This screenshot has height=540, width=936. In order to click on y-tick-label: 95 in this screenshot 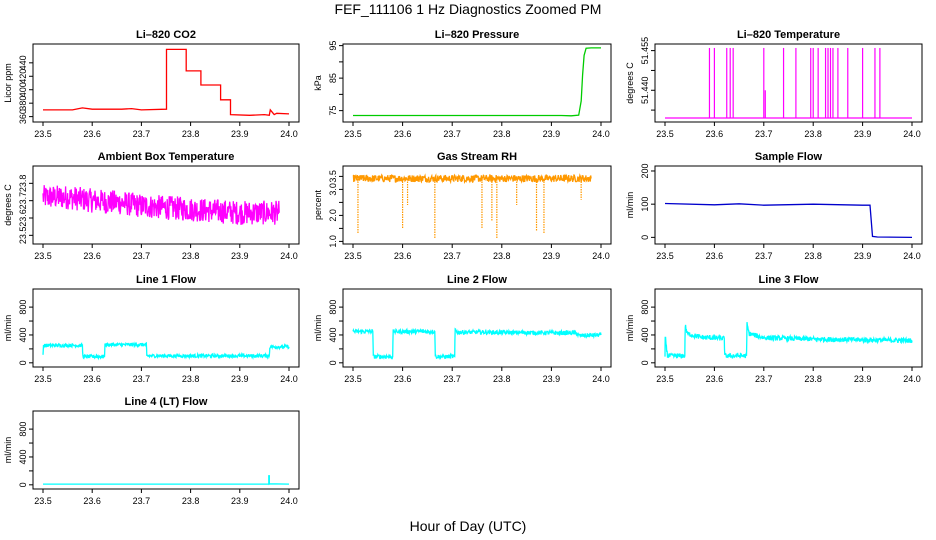, I will do `click(333, 46)`.